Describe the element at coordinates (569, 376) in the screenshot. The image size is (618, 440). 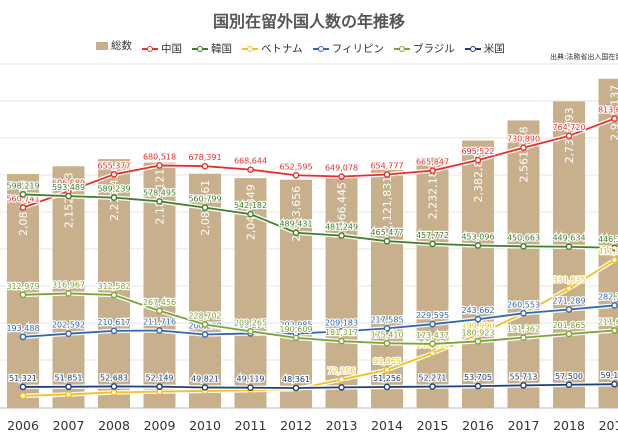
I see `series-5-data-label: 57,500` at that location.